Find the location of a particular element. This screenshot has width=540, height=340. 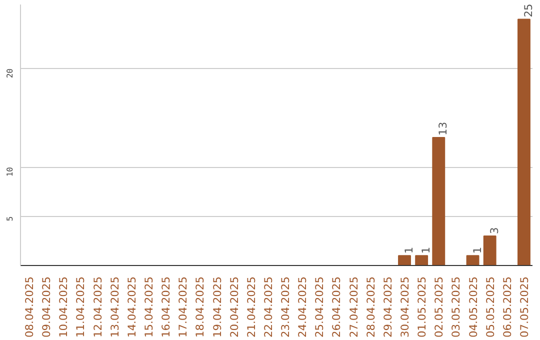

x-tick-label: 03.05.2025 is located at coordinates (456, 307).